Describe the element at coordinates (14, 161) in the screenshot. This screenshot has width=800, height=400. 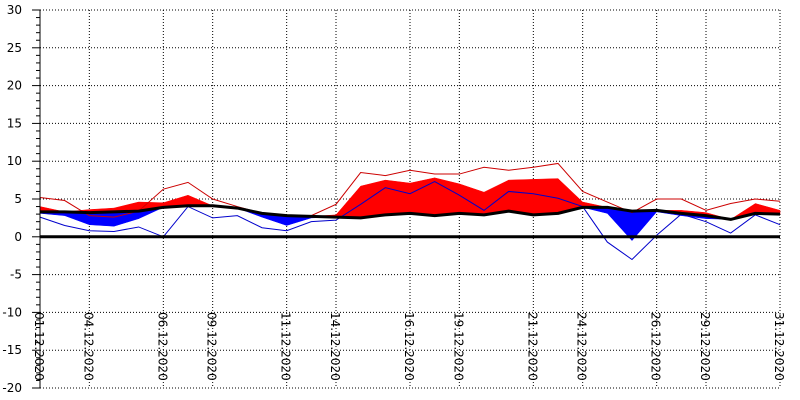
I see `y-tick-label: 10` at that location.